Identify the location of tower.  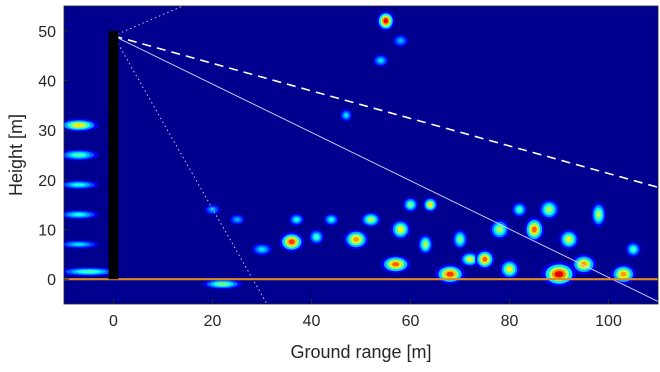
(113, 155).